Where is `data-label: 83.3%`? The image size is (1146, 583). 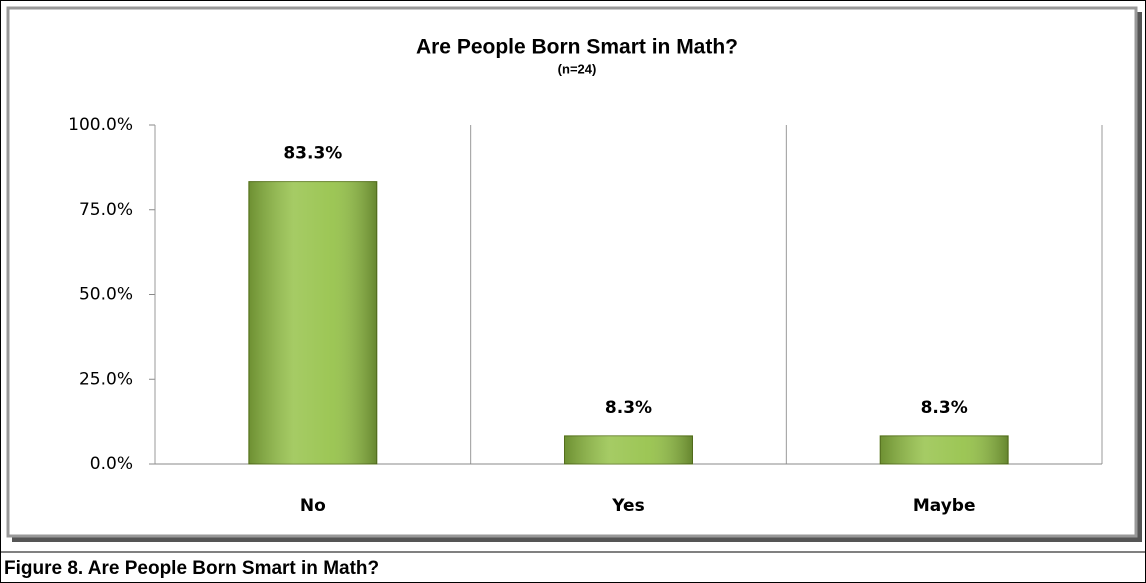
data-label: 83.3% is located at coordinates (312, 154).